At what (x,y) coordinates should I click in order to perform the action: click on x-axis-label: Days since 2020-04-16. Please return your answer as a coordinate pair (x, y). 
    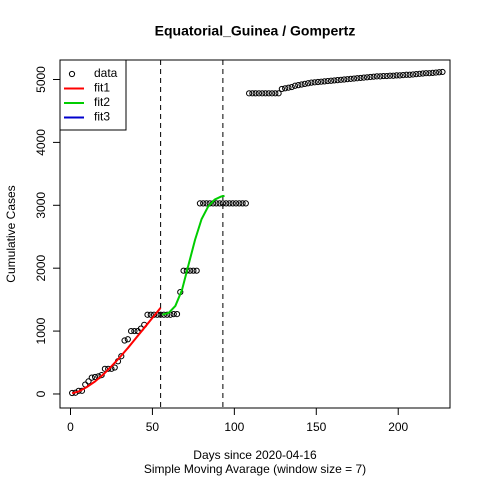
    Looking at the image, I should click on (255, 455).